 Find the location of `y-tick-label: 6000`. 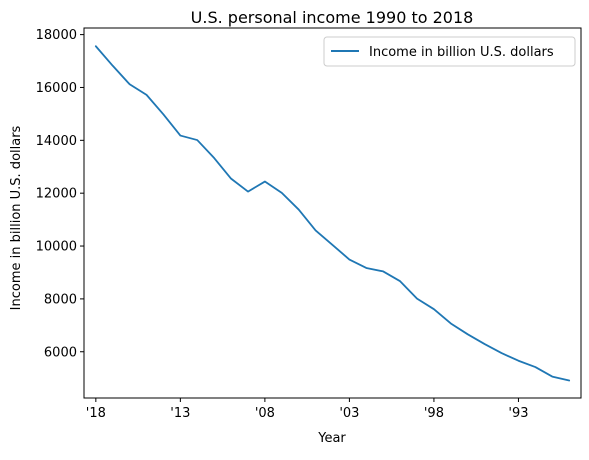

y-tick-label: 6000 is located at coordinates (60, 352).